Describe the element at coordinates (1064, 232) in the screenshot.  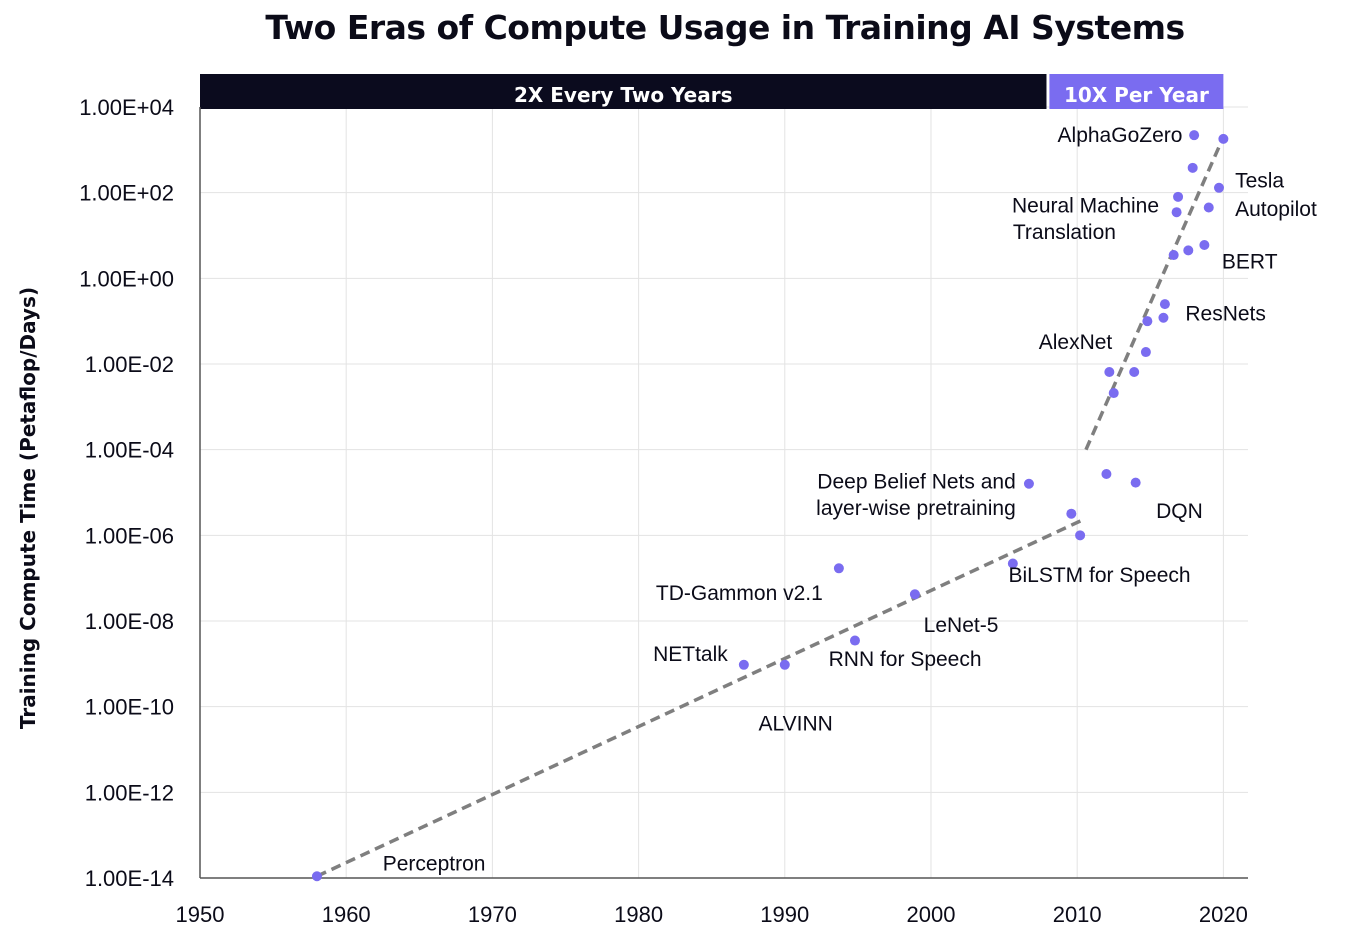
I see `annotation-label: Translation` at that location.